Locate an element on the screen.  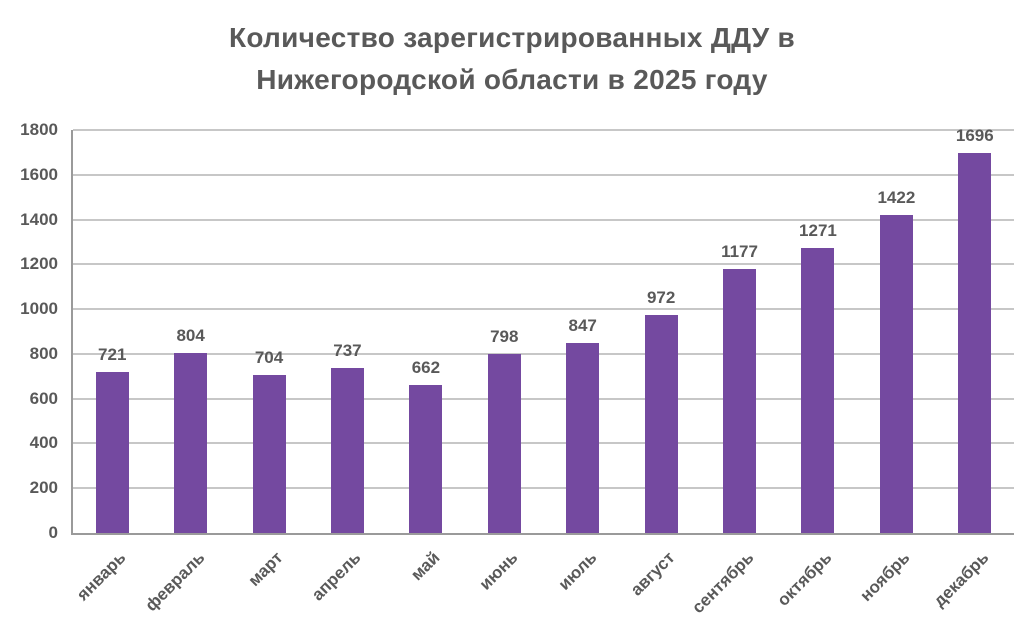
bar-value-label: 798 is located at coordinates (504, 337).